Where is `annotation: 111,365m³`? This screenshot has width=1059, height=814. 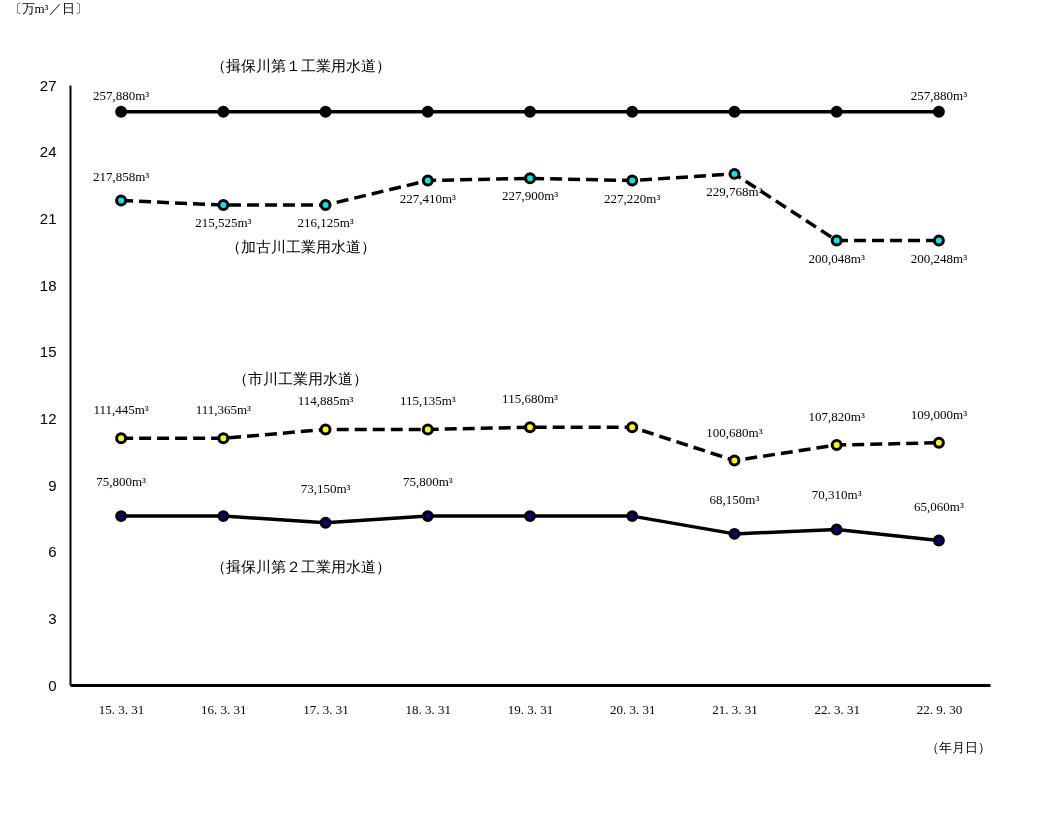 annotation: 111,365m³ is located at coordinates (223, 410).